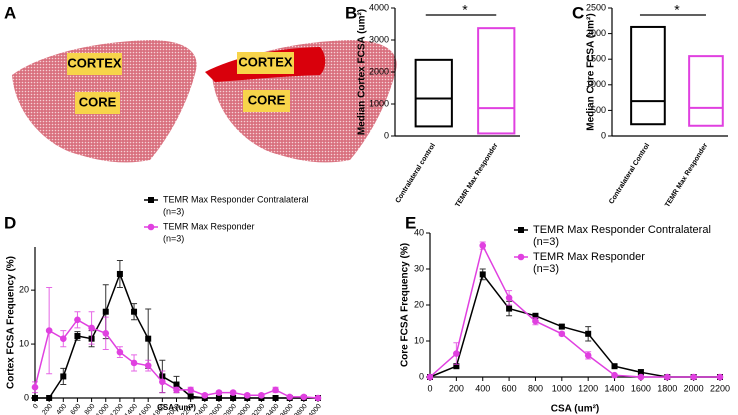  Describe the element at coordinates (379, 103) in the screenshot. I see `y-tick-label: 1000` at that location.